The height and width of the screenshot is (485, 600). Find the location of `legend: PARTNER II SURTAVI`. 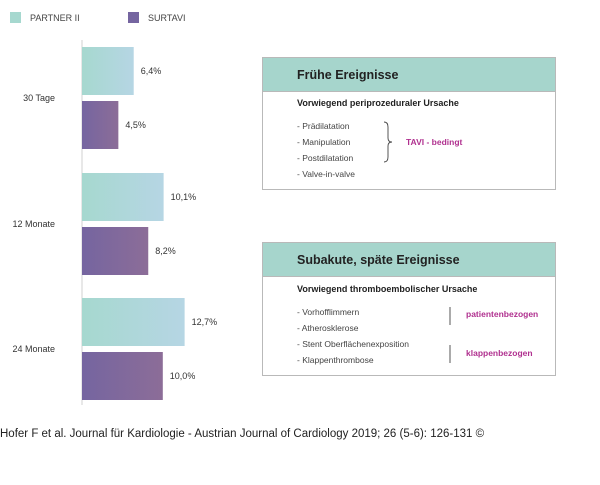

legend: PARTNER II SURTAVI is located at coordinates (150, 19).